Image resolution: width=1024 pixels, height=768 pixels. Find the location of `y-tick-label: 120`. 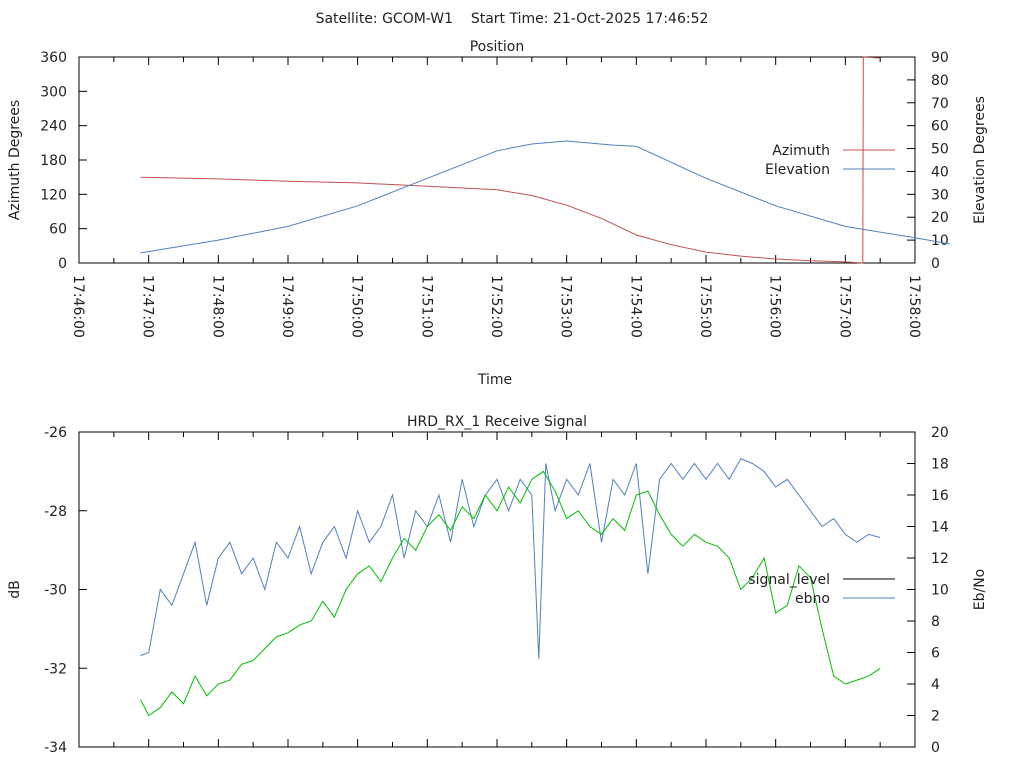

y-tick-label: 120 is located at coordinates (53, 195).